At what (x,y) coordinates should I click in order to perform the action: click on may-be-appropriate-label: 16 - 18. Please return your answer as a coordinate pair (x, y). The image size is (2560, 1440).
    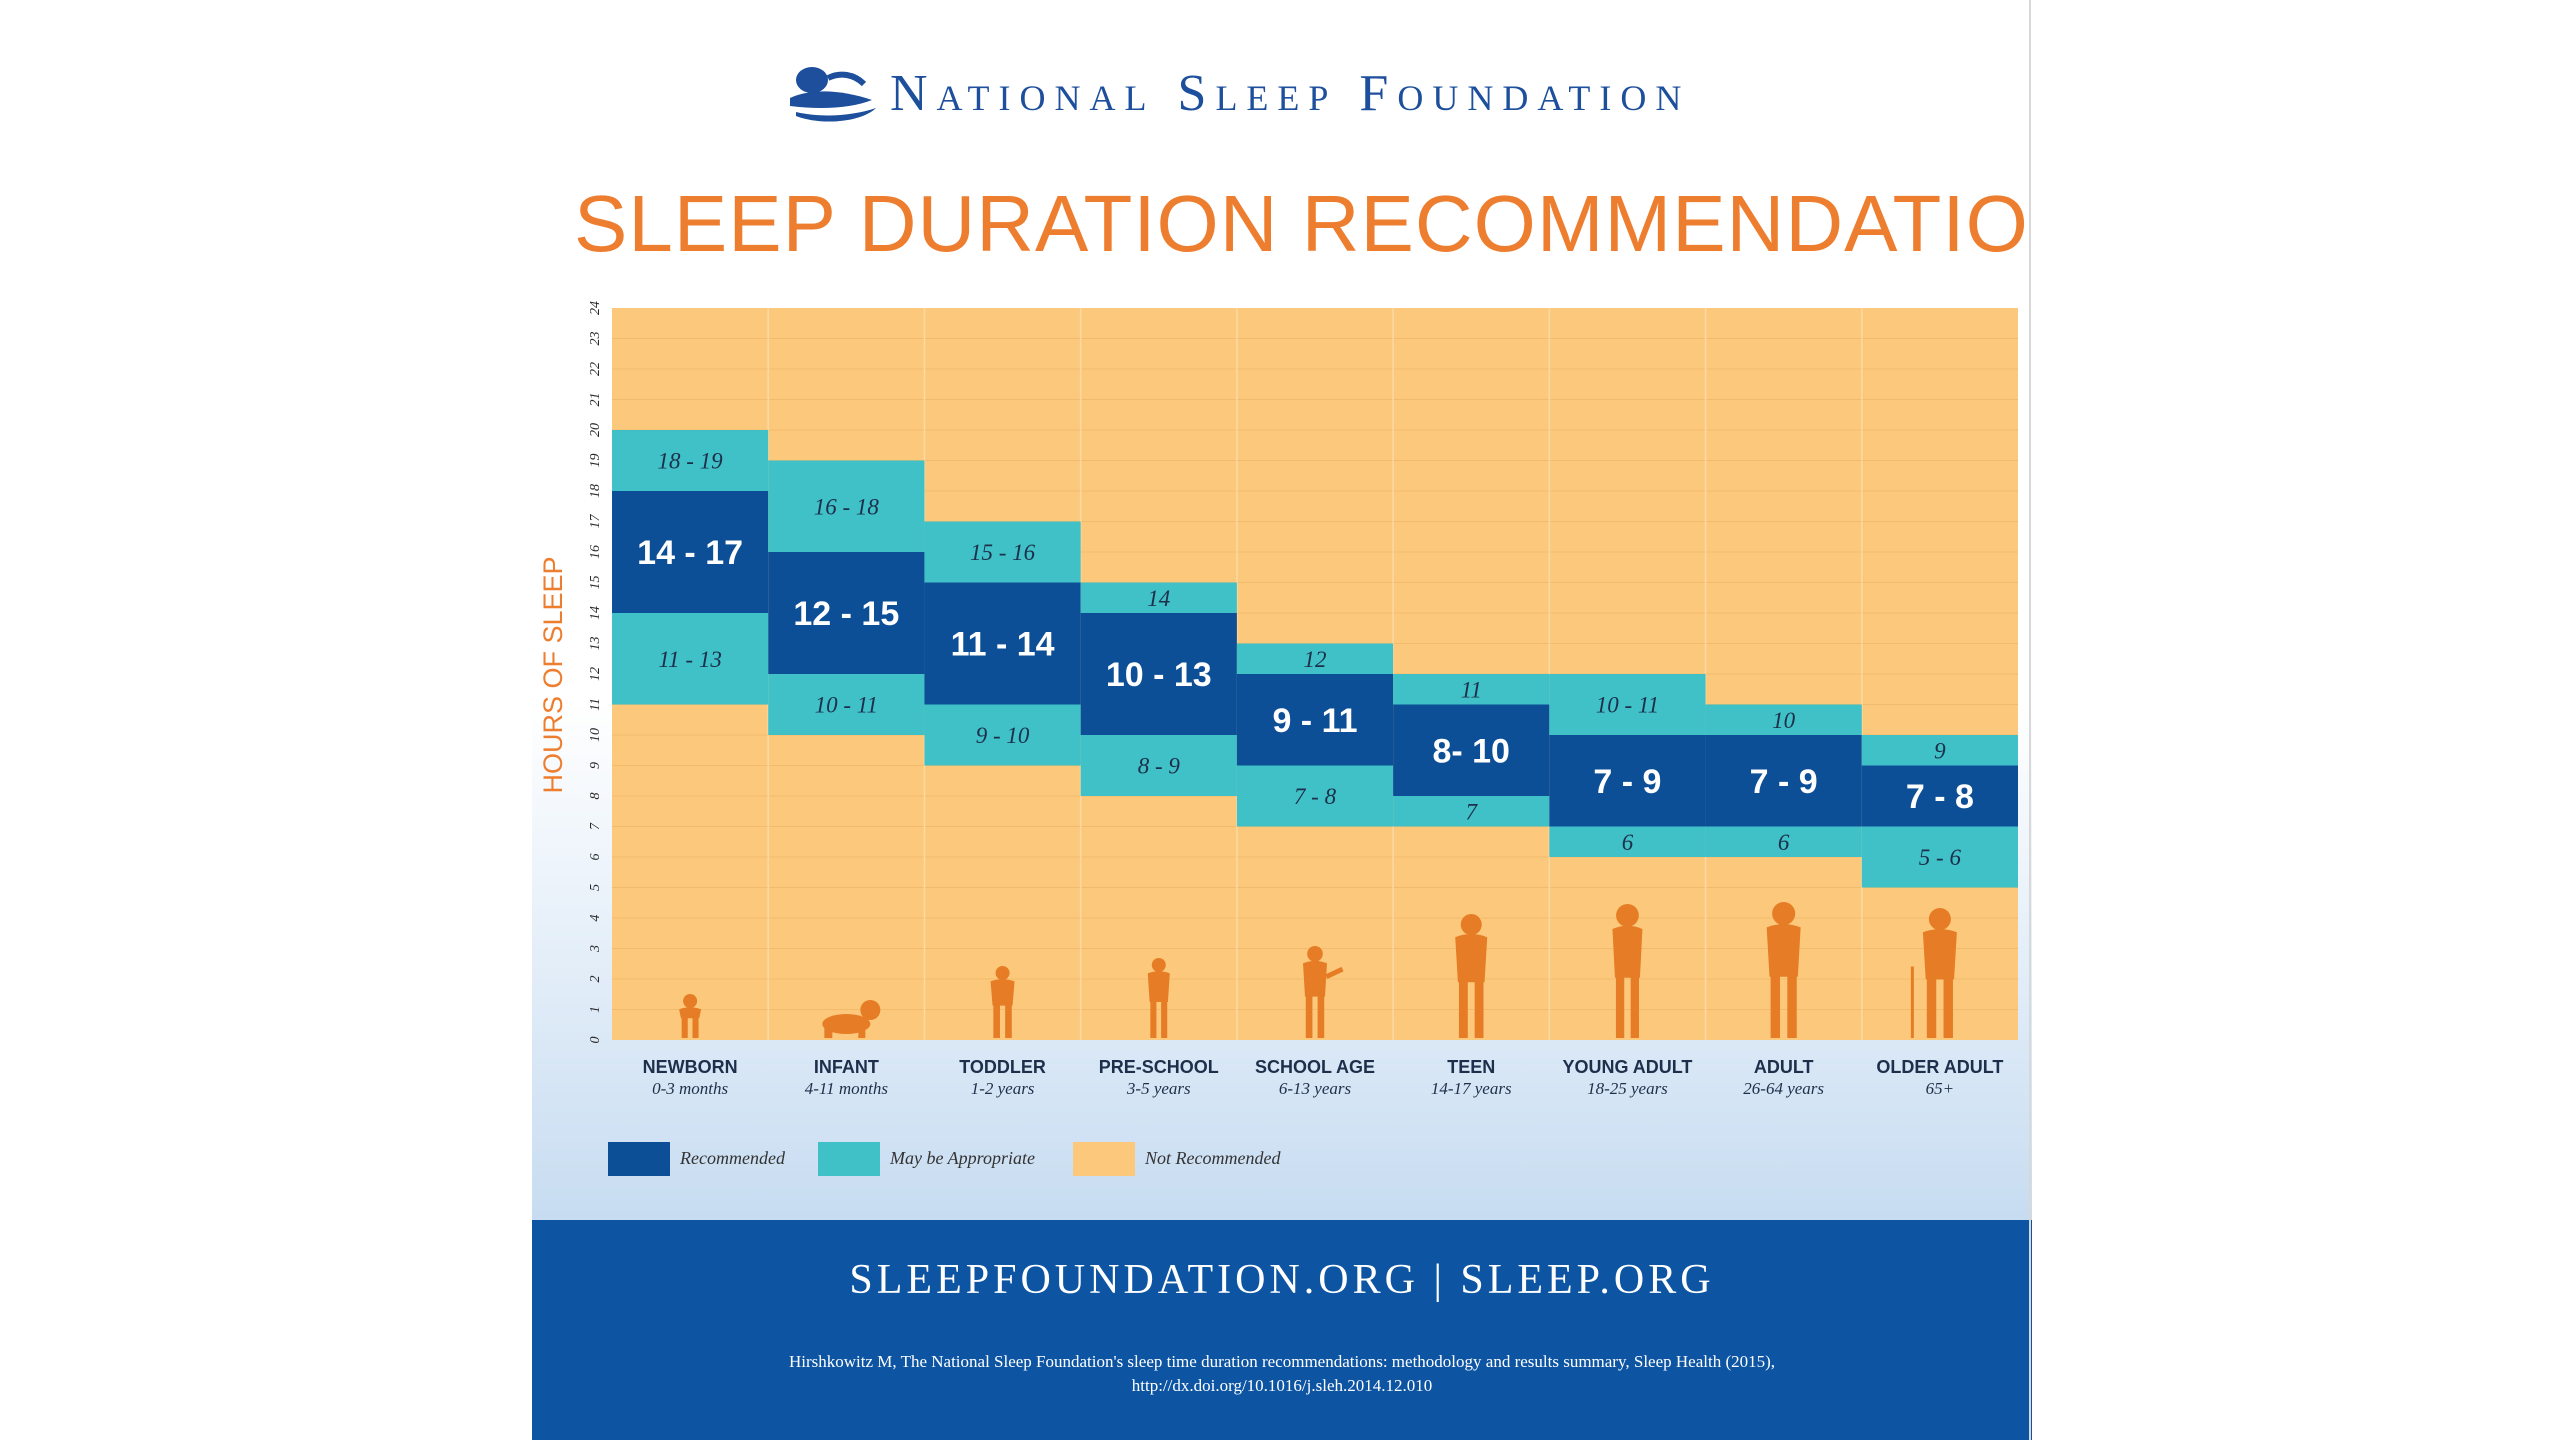
    Looking at the image, I should click on (847, 506).